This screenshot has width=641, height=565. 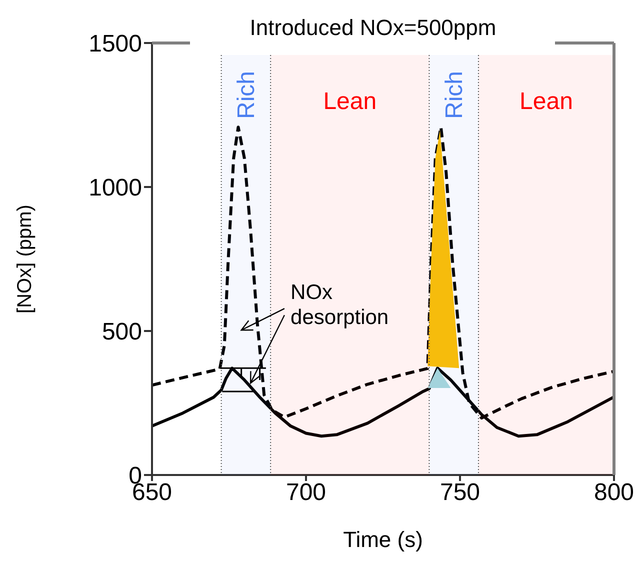 What do you see at coordinates (122, 332) in the screenshot?
I see `y-tick-label: 500` at bounding box center [122, 332].